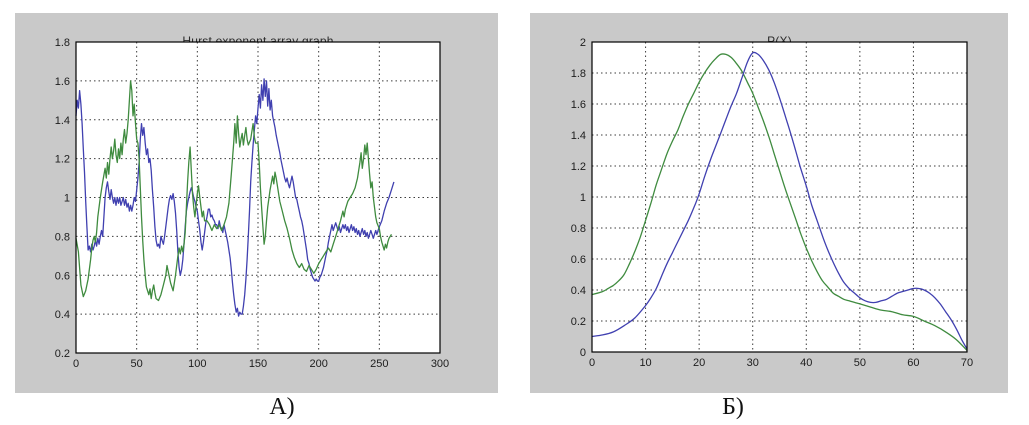 The image size is (1029, 425). Describe the element at coordinates (197, 364) in the screenshot. I see `x-tick-label: 100` at that location.